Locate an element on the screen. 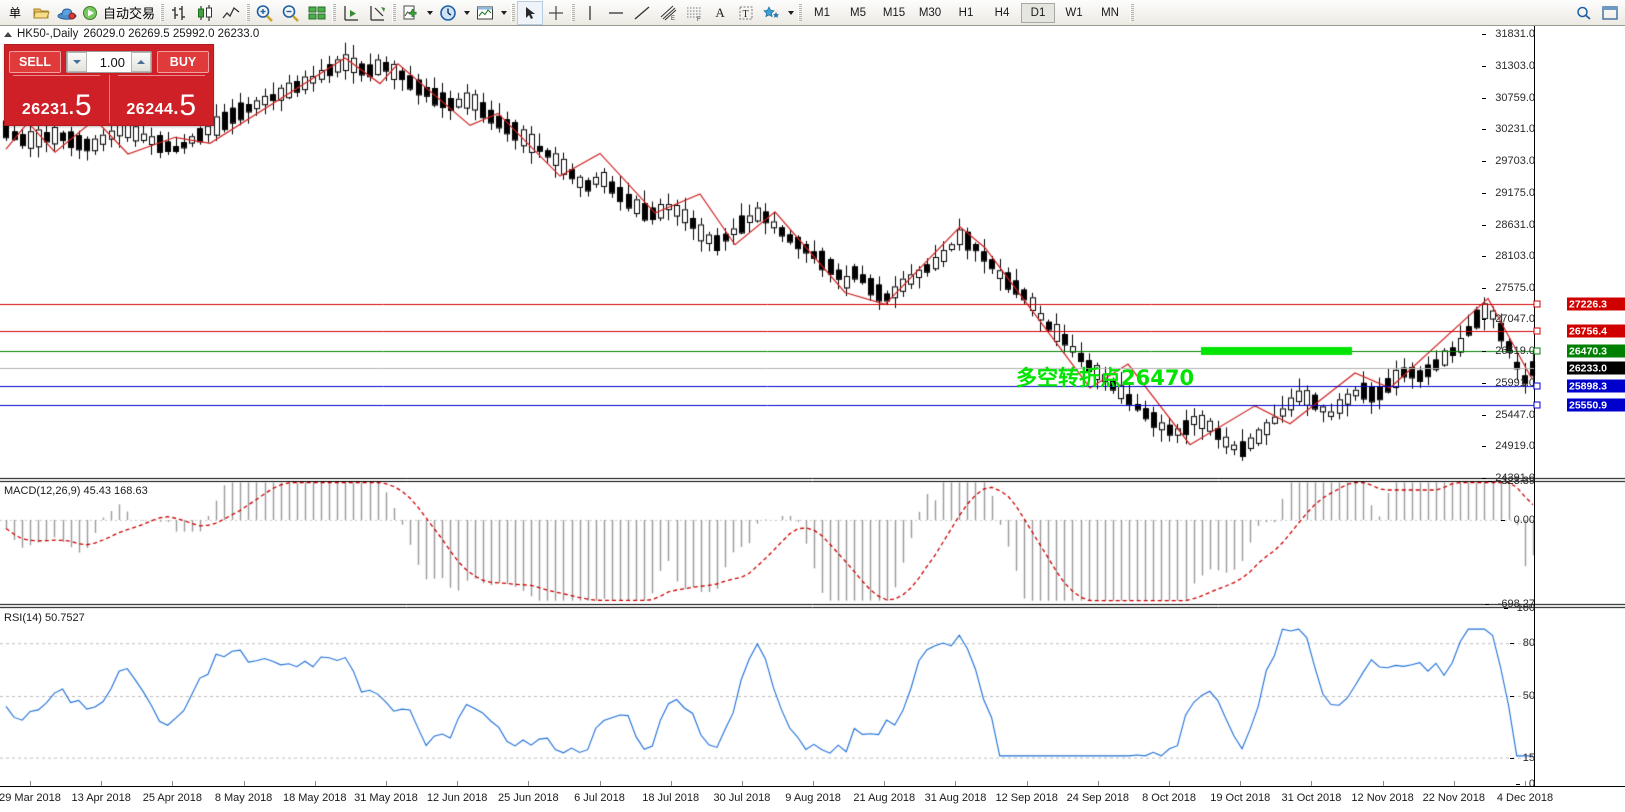 The height and width of the screenshot is (812, 1625). bar-chart-icon is located at coordinates (179, 13).